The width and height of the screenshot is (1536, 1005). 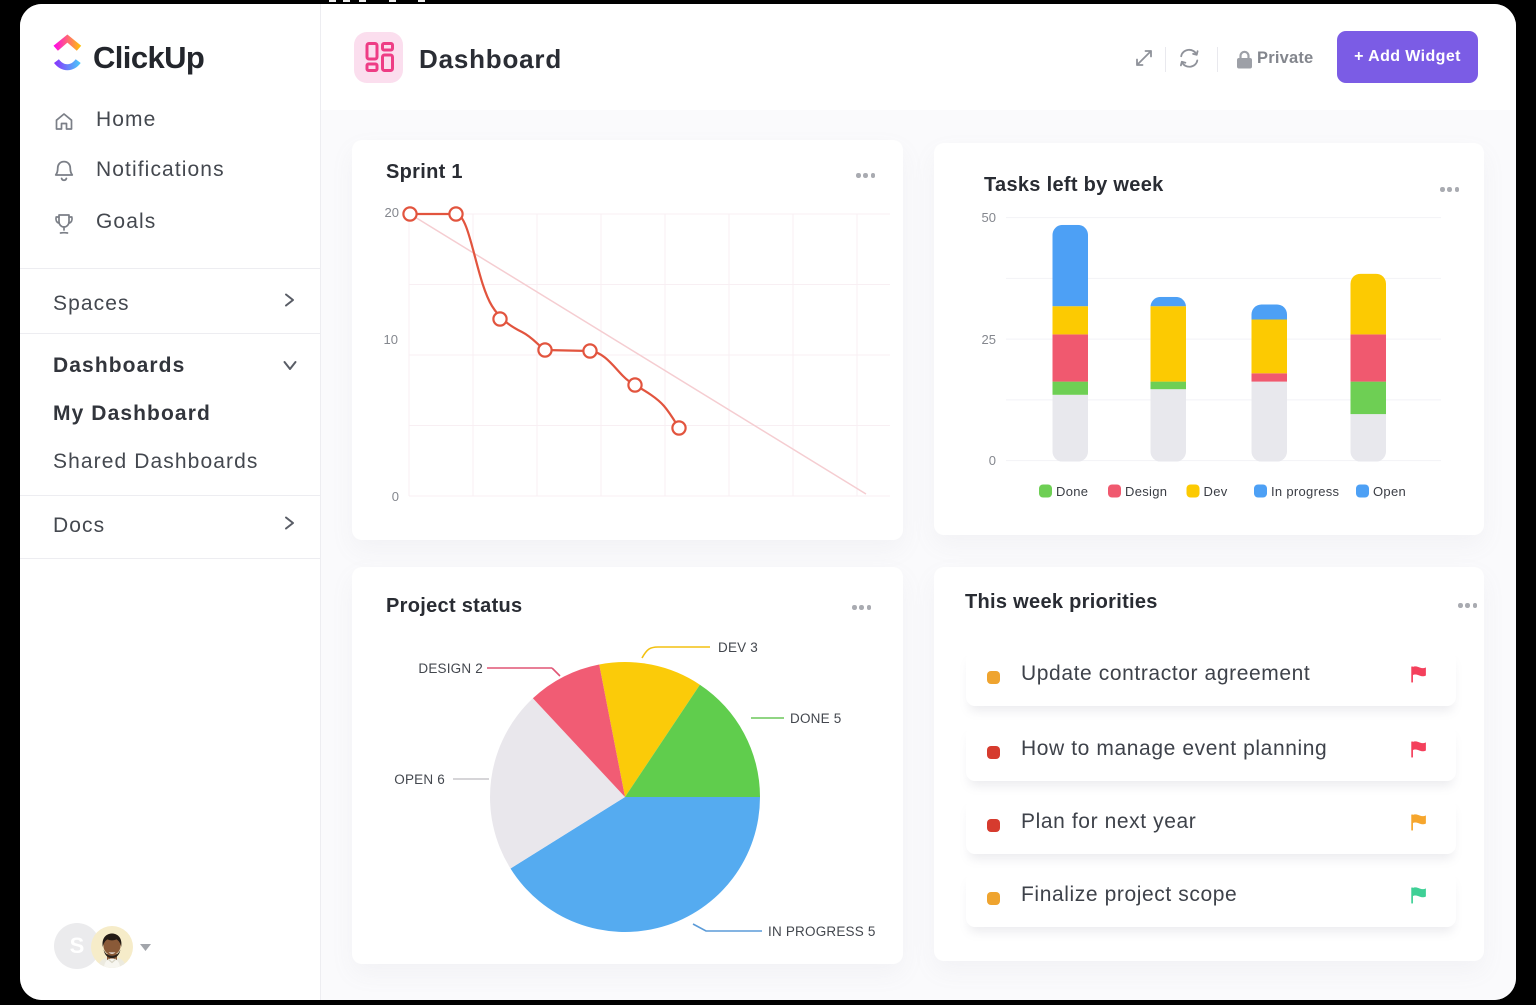 What do you see at coordinates (989, 339) in the screenshot?
I see `svg-text: 25` at bounding box center [989, 339].